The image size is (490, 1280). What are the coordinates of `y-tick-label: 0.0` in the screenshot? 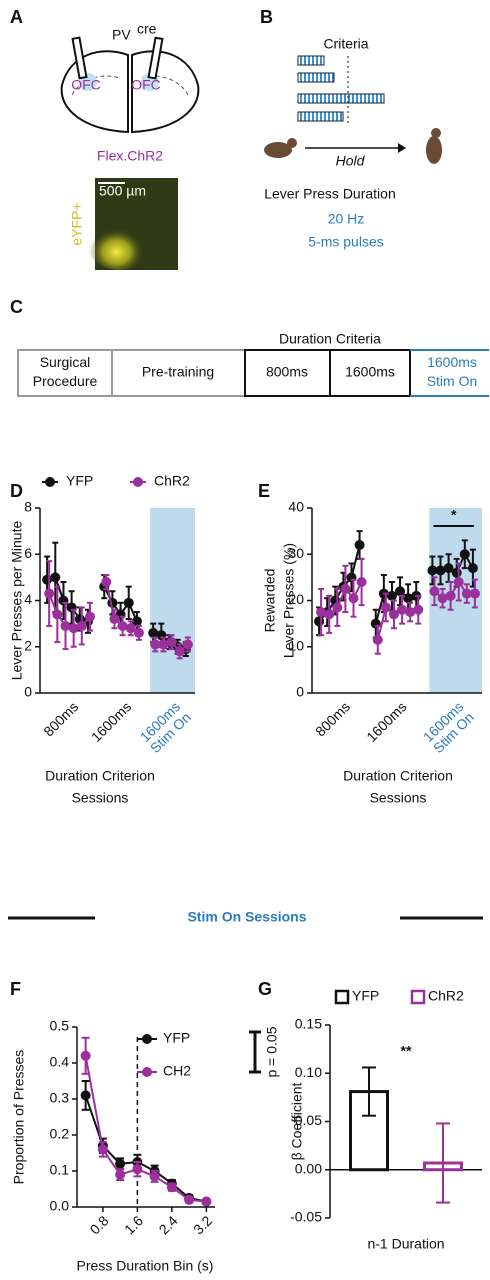 It's located at (60, 1206).